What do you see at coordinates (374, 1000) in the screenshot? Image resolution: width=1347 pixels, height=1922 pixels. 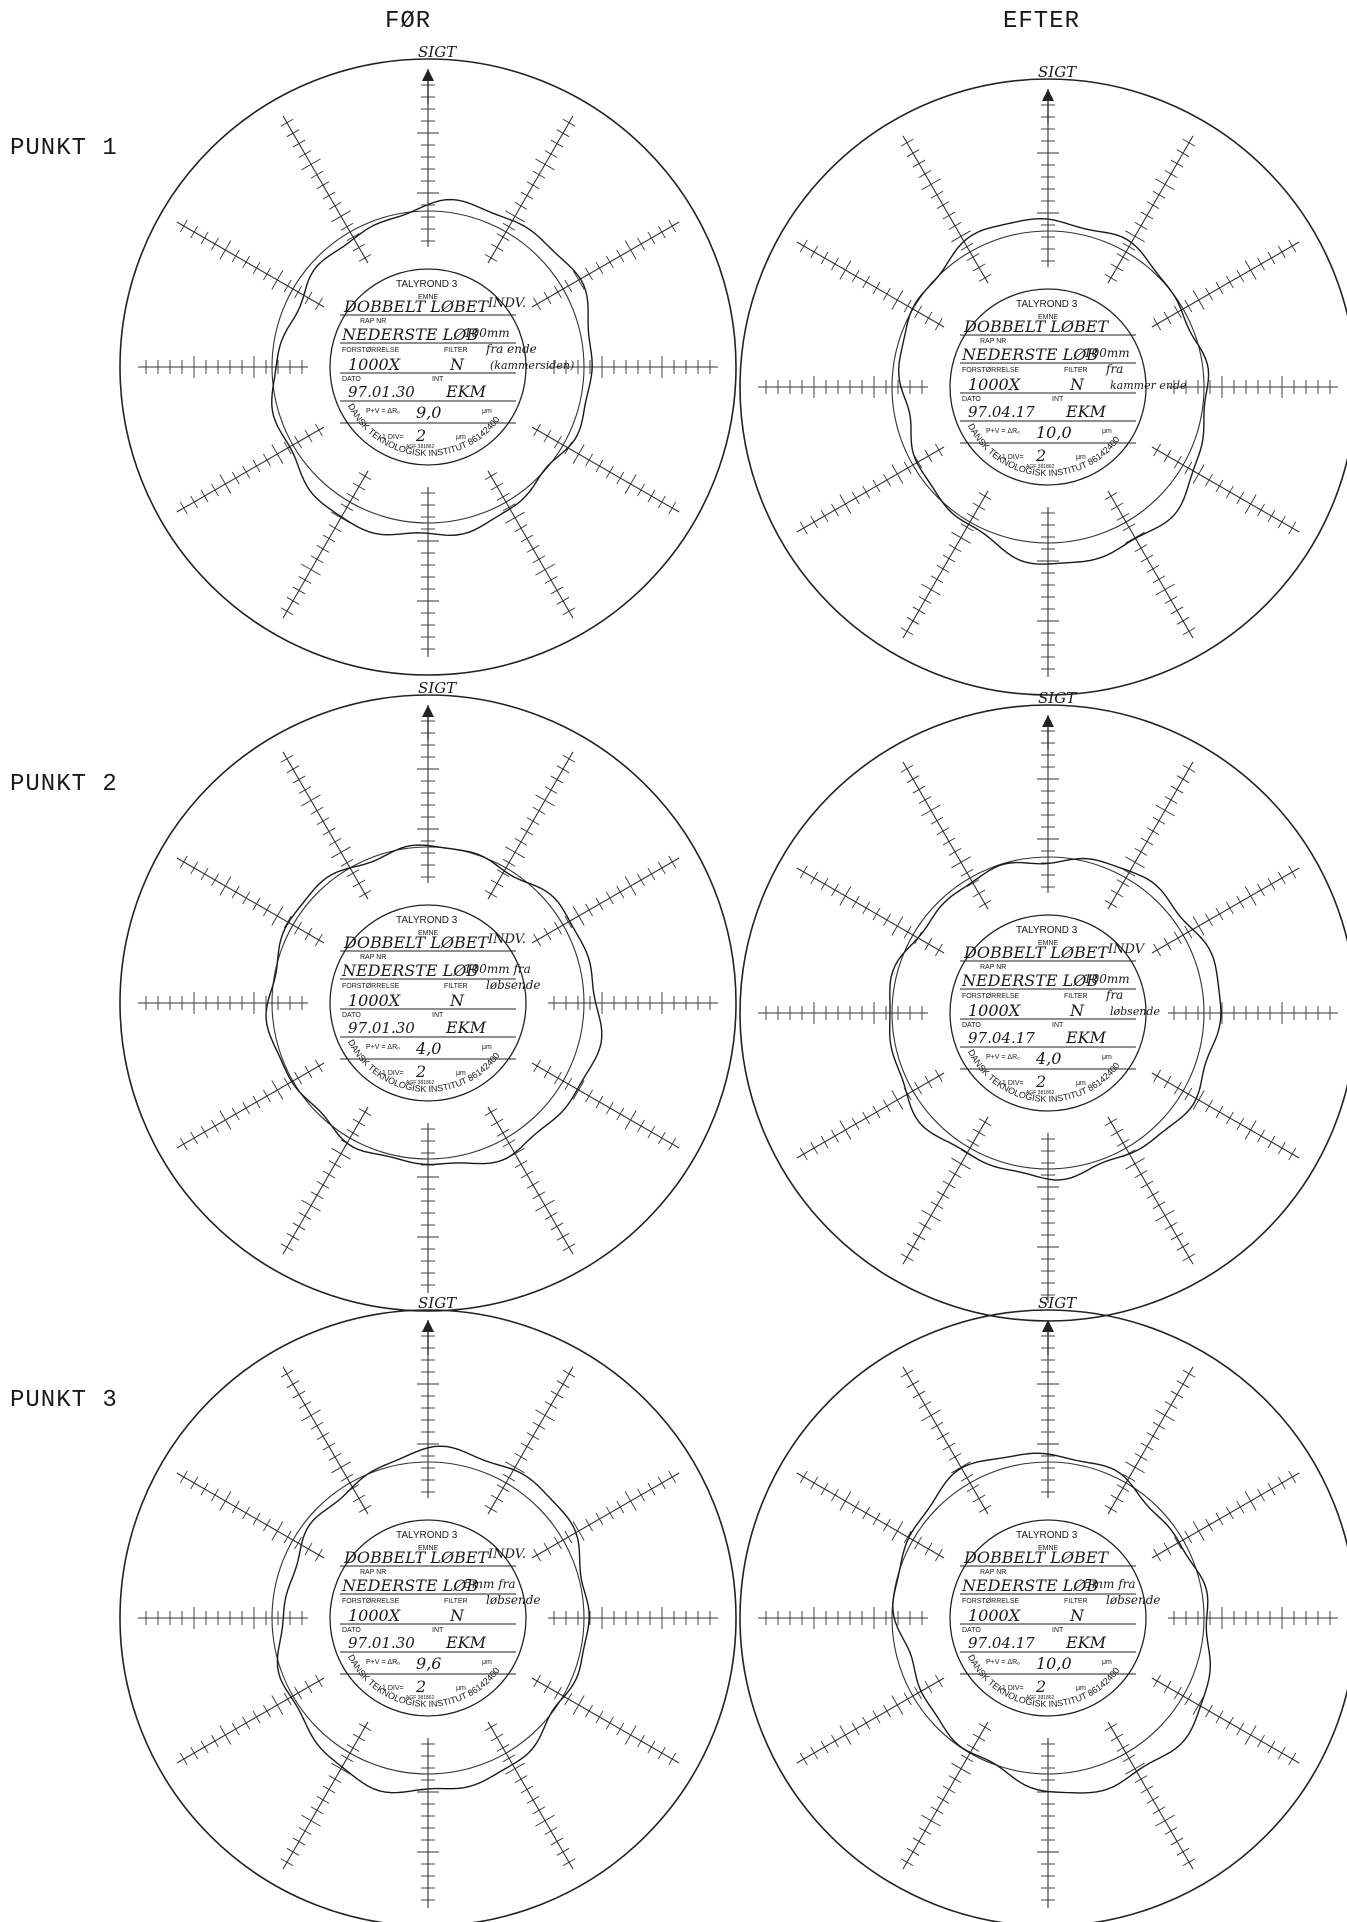 I see `forst-value: 1000X` at bounding box center [374, 1000].